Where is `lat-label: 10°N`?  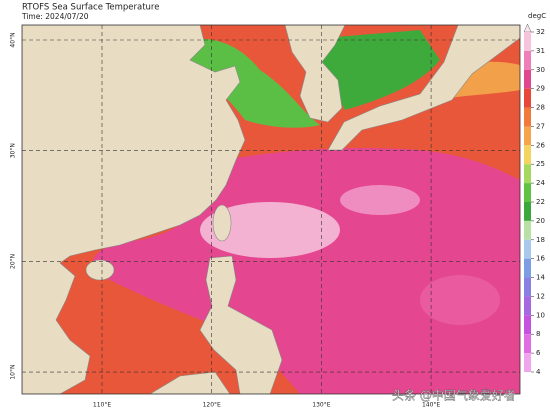
lat-label: 10°N is located at coordinates (13, 372).